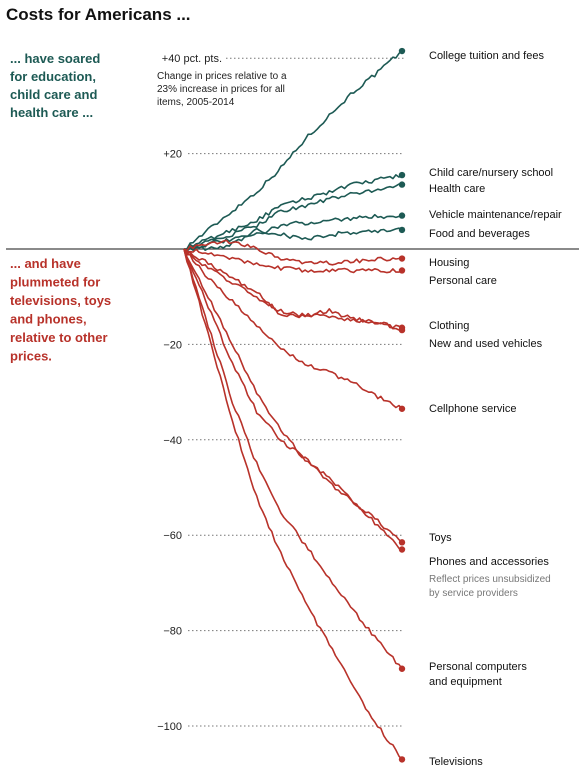 The image size is (585, 771). Describe the element at coordinates (55, 58) in the screenshot. I see `annotation-up-line: ... have soared` at that location.